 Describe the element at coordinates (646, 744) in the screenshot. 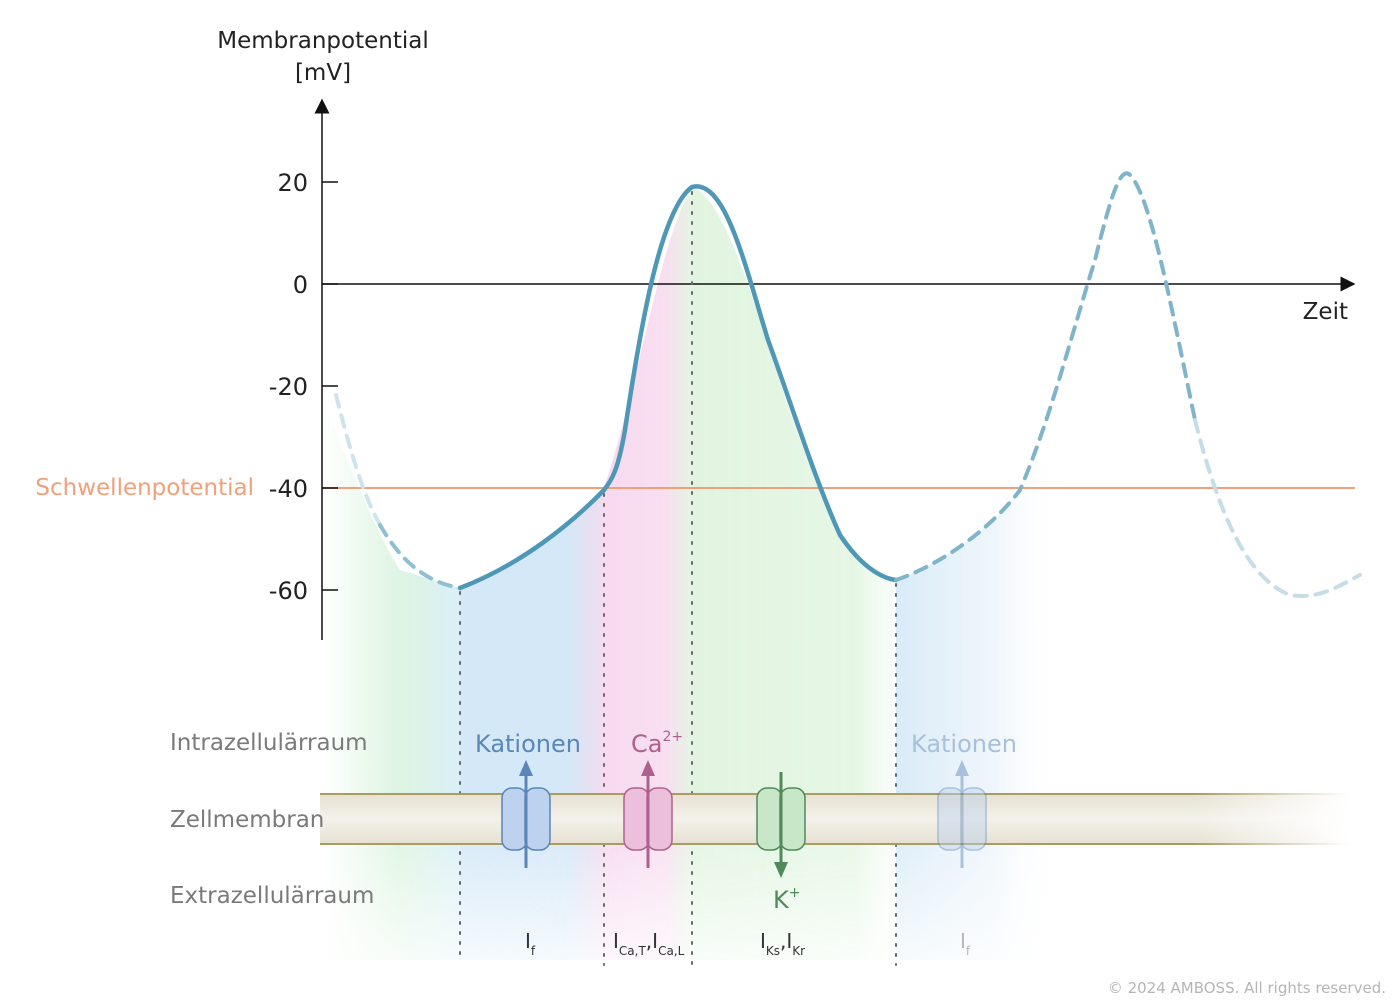

I see `calcium-base: Ca` at that location.